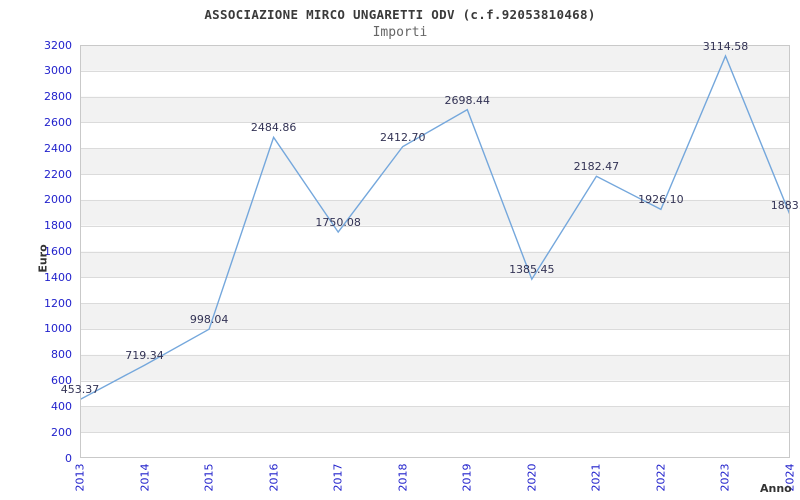  Describe the element at coordinates (661, 200) in the screenshot. I see `point-value-label: 1926.10` at that location.